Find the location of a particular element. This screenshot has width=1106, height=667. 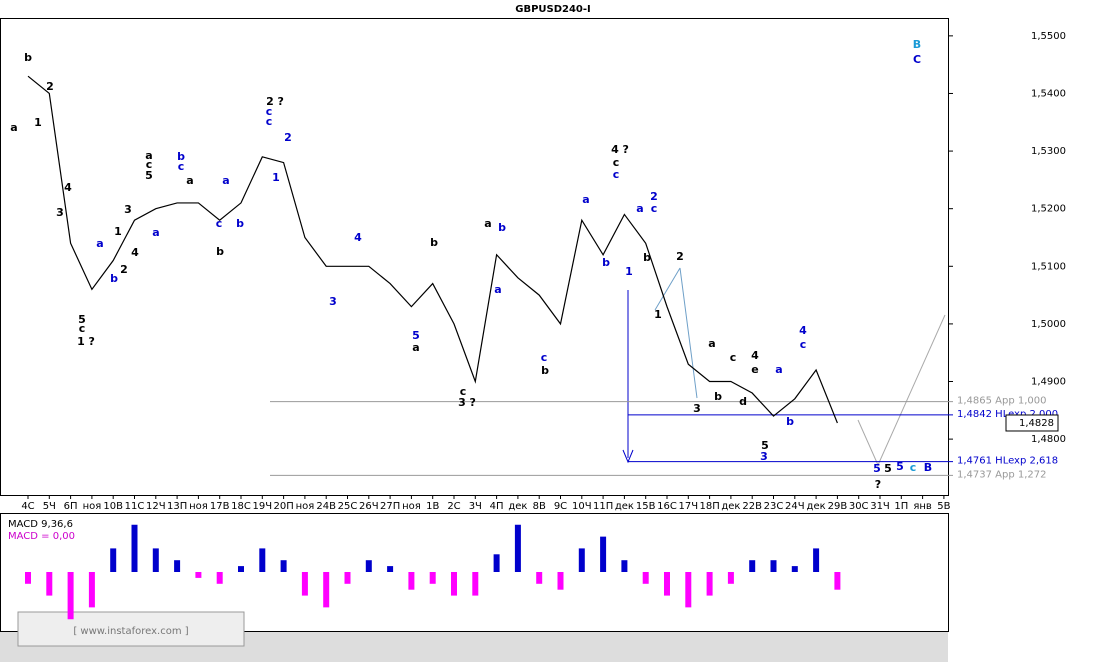

x-tick-label: 18С is located at coordinates (241, 506).